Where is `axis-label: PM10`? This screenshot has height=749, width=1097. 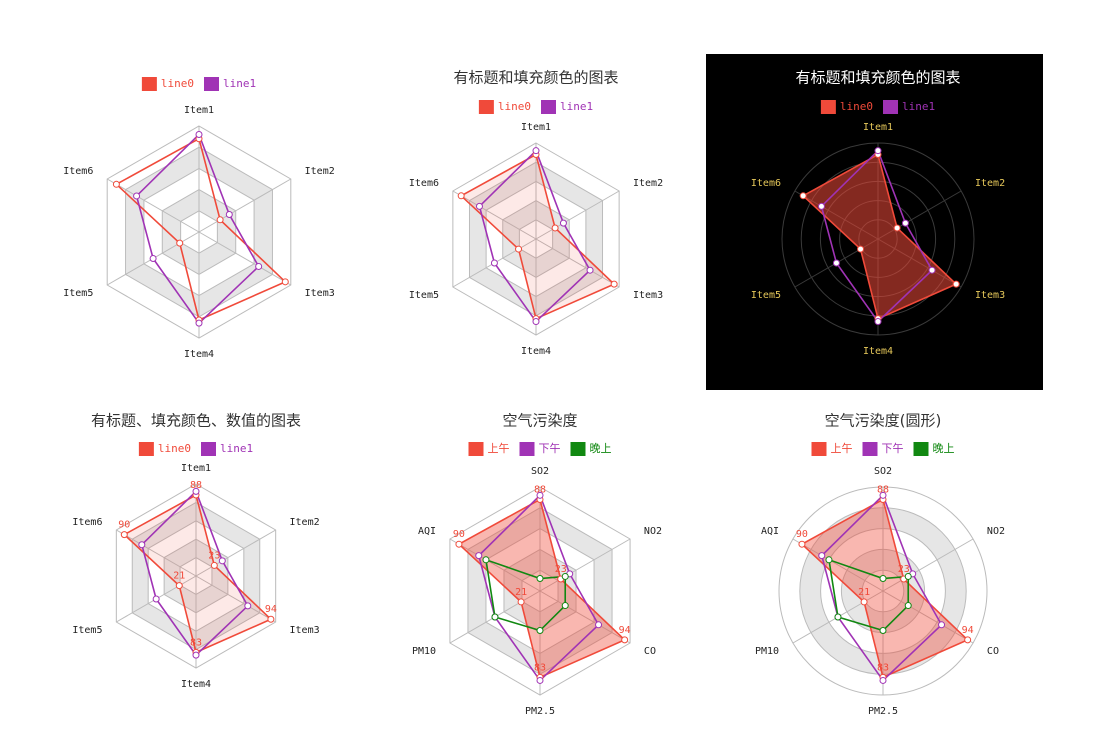 axis-label: PM10 is located at coordinates (424, 651).